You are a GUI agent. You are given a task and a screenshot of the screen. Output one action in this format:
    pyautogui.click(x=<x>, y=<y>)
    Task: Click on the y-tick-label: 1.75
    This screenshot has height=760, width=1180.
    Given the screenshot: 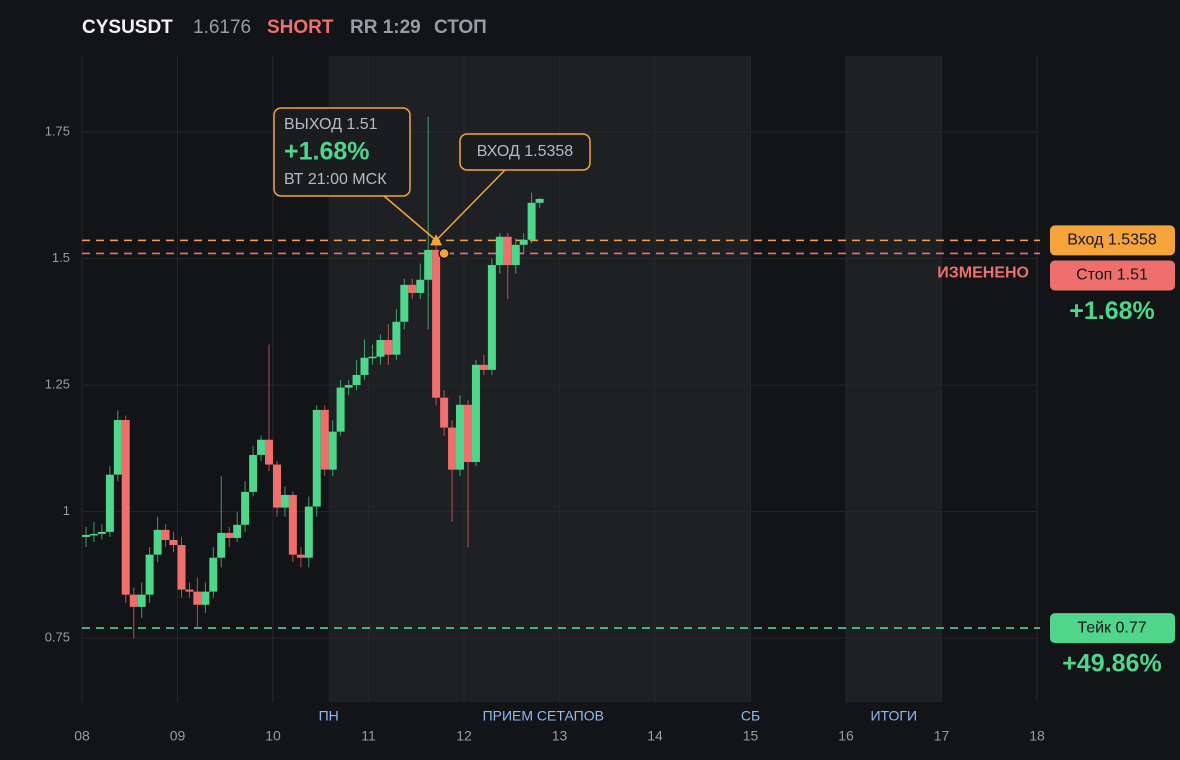 What is the action you would take?
    pyautogui.click(x=57, y=130)
    